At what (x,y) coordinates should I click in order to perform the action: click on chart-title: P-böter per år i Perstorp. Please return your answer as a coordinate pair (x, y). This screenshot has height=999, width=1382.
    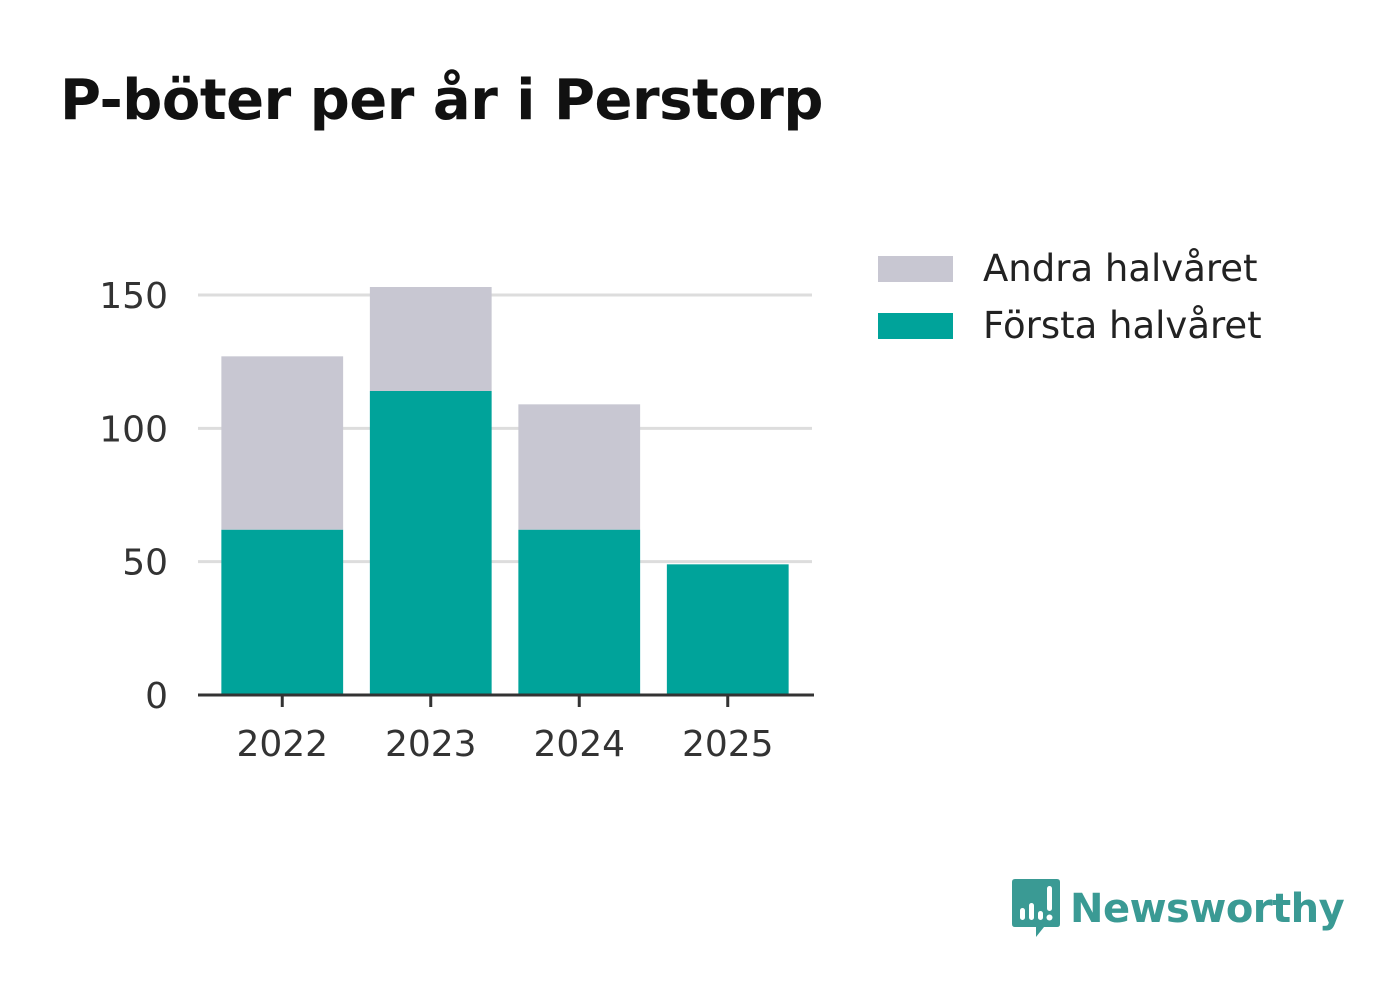
    Looking at the image, I should click on (441, 100).